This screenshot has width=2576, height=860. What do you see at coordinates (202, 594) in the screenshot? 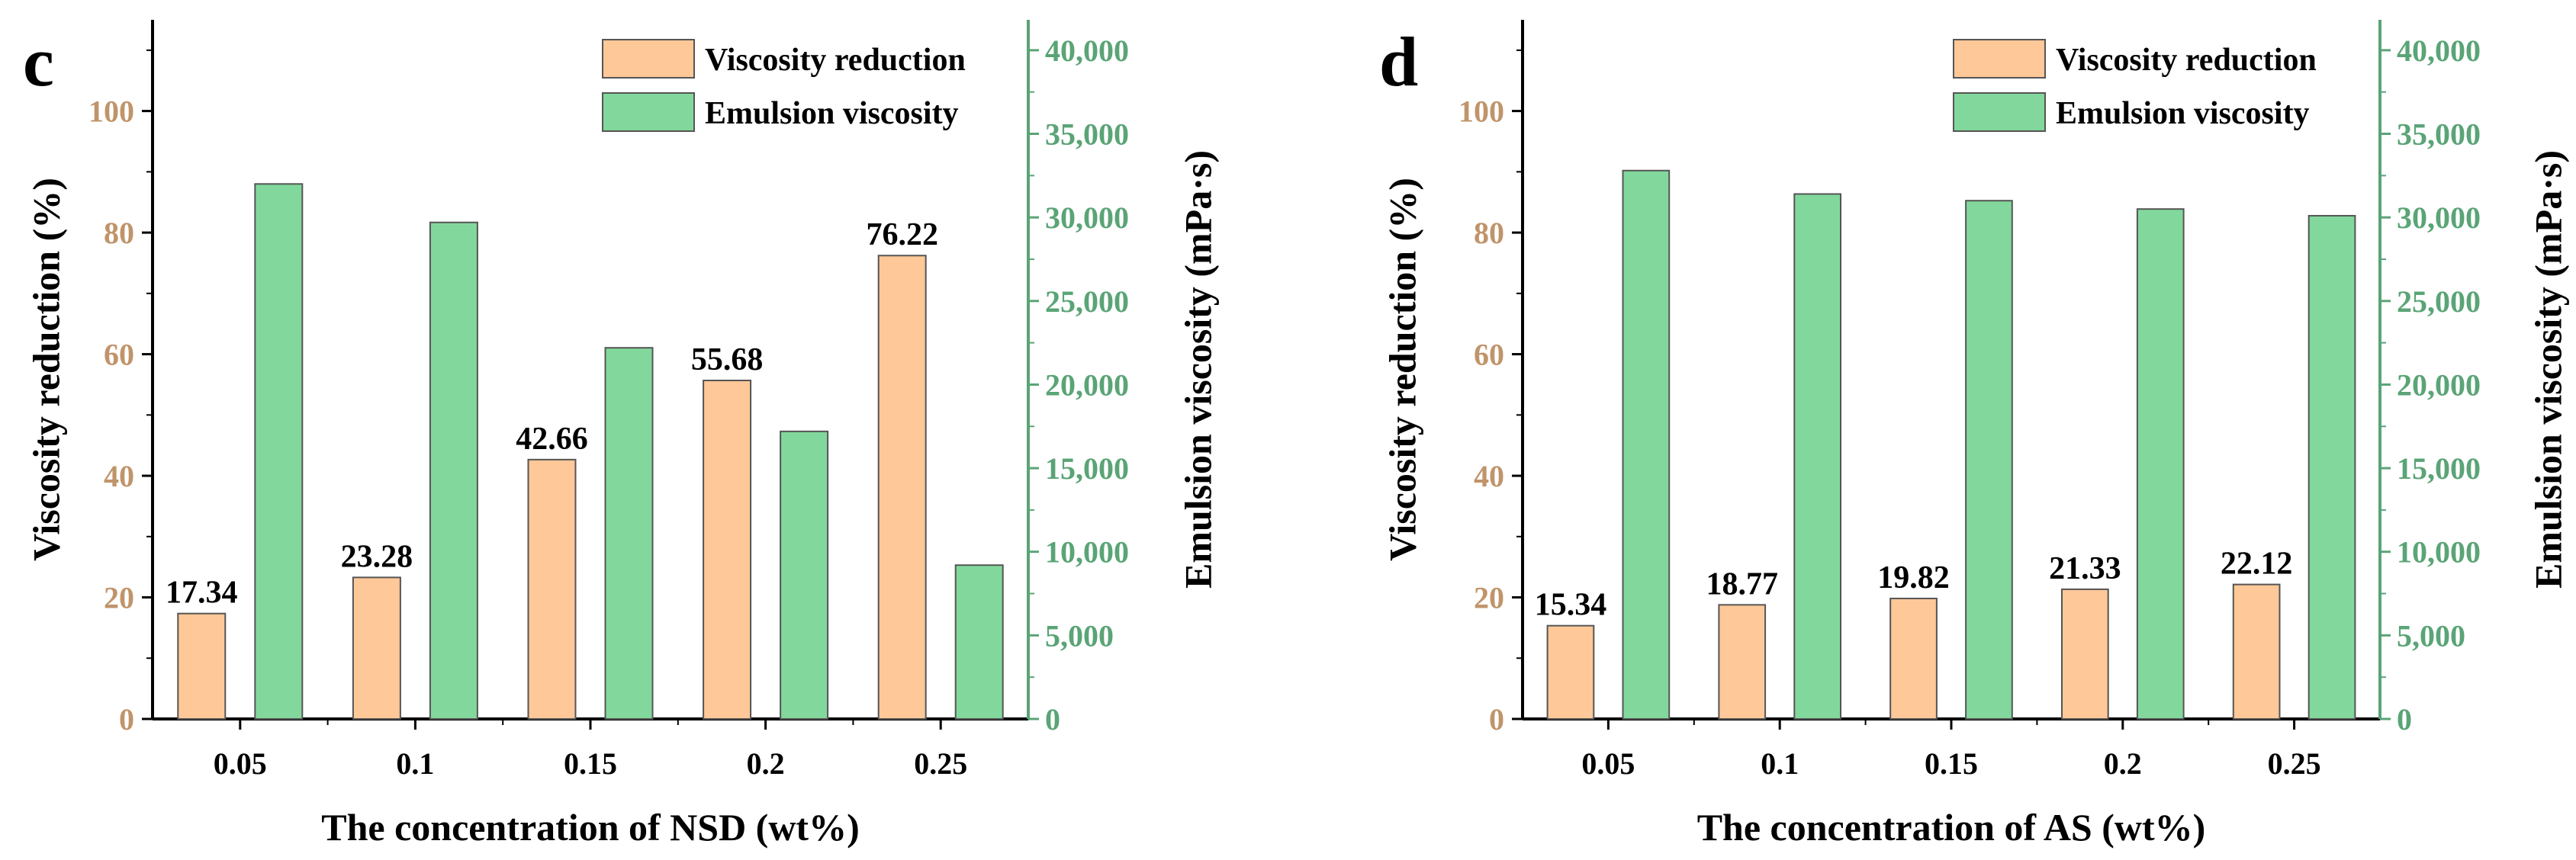
I see `data-label-viscosity-reduction: 17.34` at bounding box center [202, 594].